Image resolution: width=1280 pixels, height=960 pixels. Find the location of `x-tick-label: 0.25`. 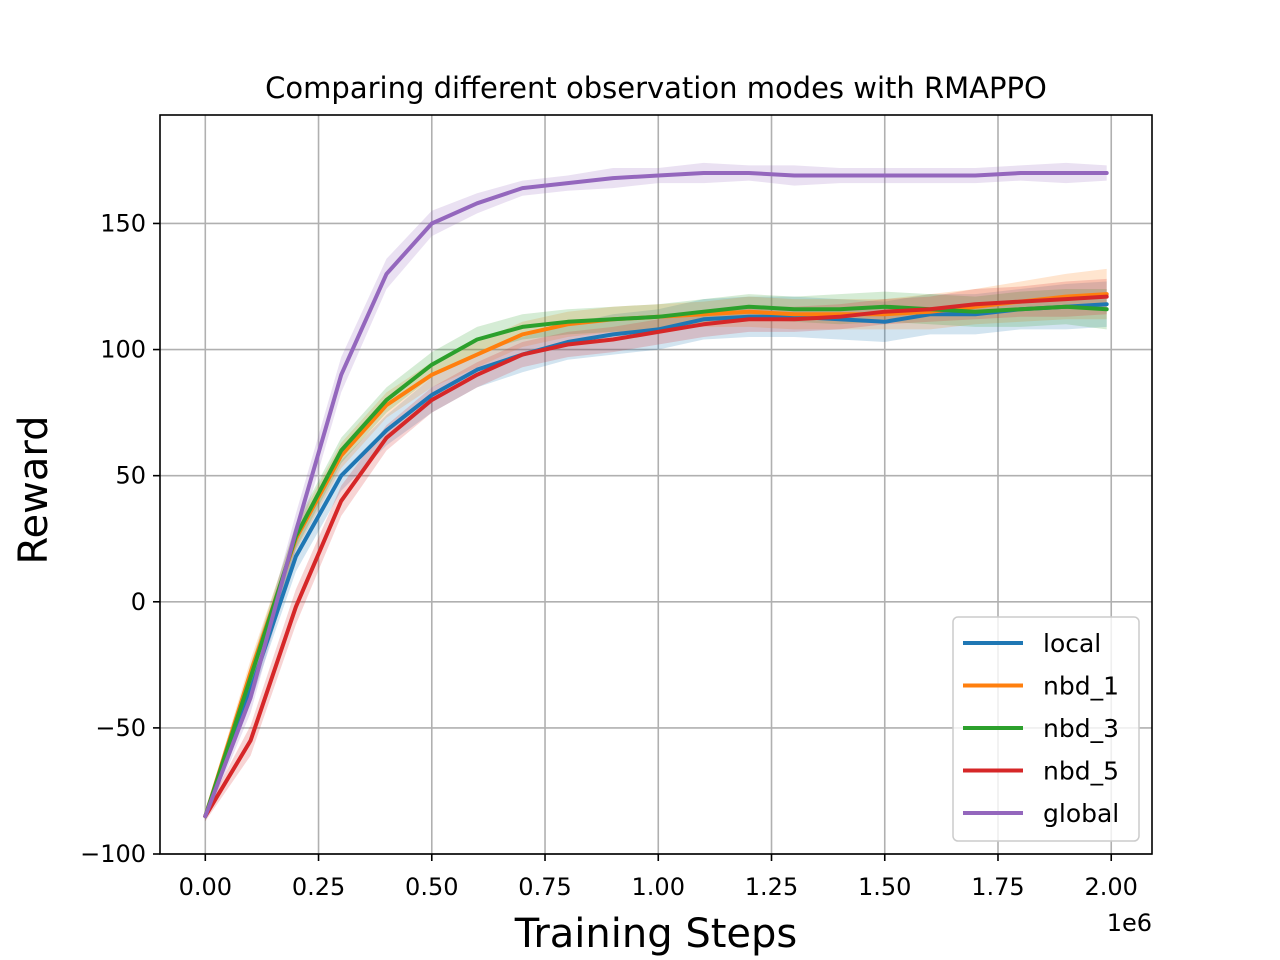

x-tick-label: 0.25 is located at coordinates (318, 887).